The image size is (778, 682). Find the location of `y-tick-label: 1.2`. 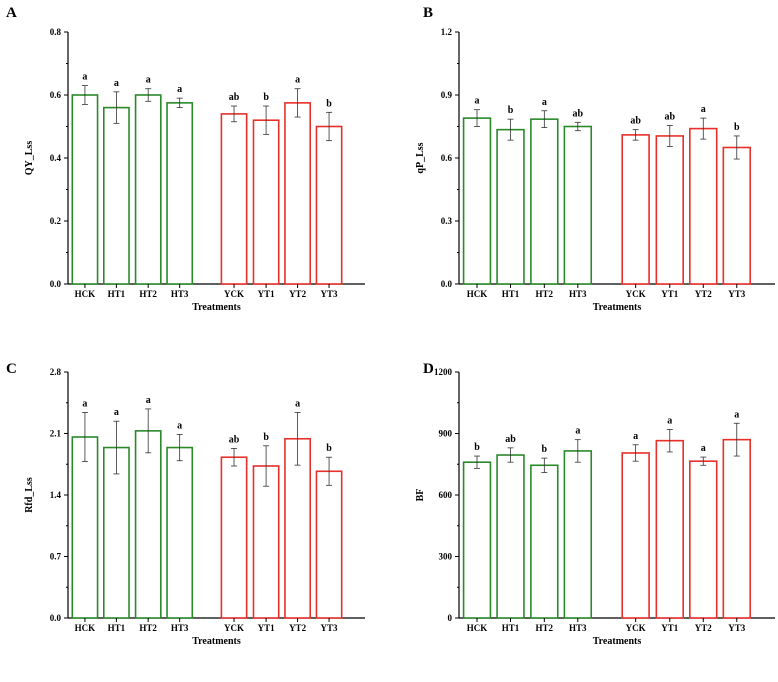

y-tick-label: 1.2 is located at coordinates (447, 32).